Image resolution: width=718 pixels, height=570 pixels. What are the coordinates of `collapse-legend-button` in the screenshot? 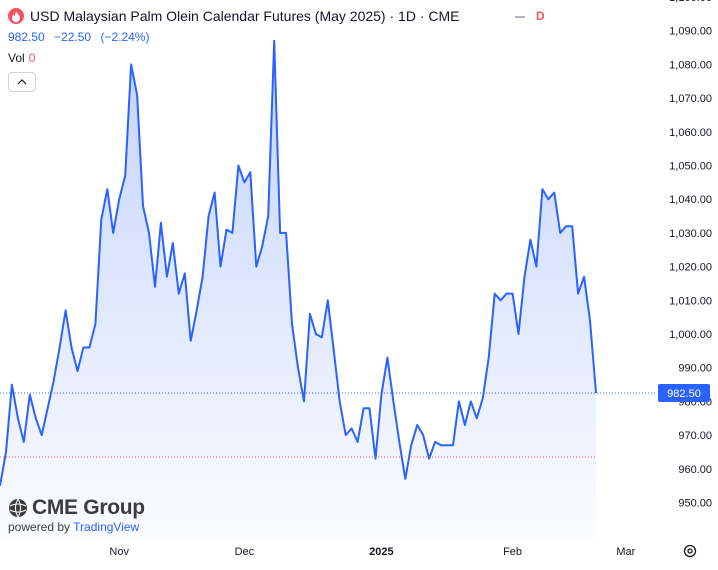 It's located at (22, 82).